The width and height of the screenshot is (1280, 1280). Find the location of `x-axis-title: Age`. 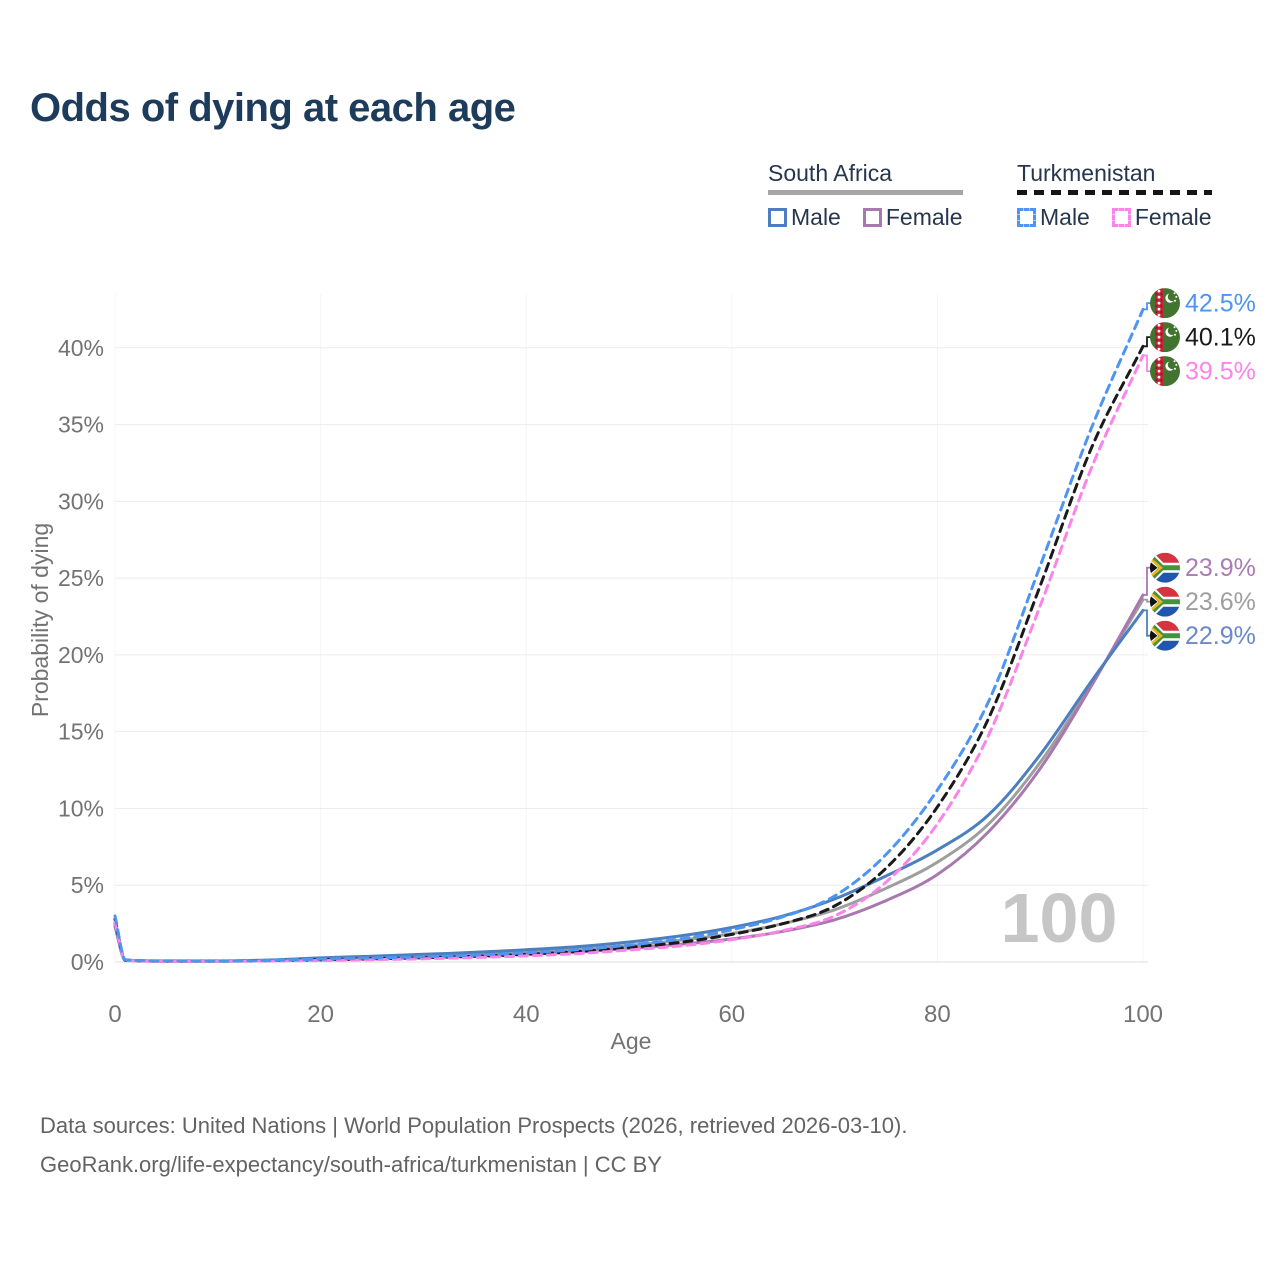

x-axis-title: Age is located at coordinates (631, 1041).